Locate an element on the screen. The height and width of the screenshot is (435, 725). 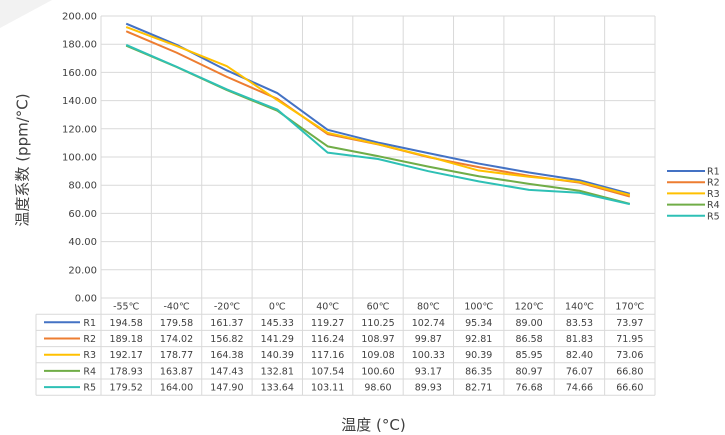
table-cell: 141.29 is located at coordinates (277, 339).